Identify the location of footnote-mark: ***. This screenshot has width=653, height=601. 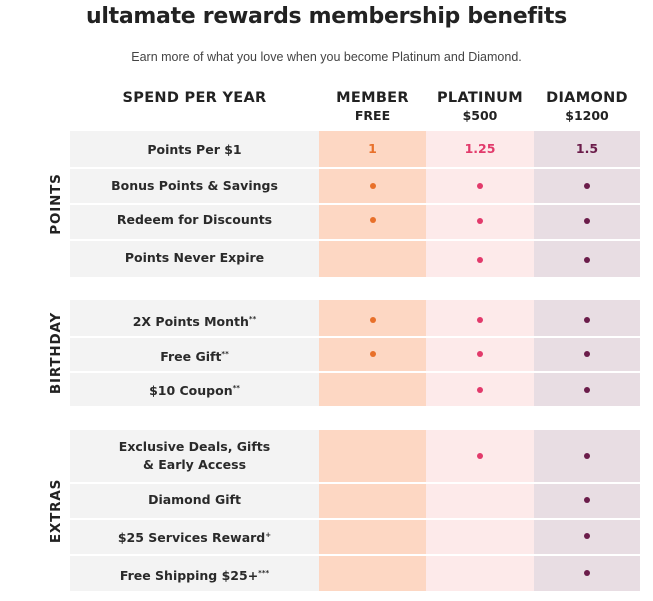
(264, 573).